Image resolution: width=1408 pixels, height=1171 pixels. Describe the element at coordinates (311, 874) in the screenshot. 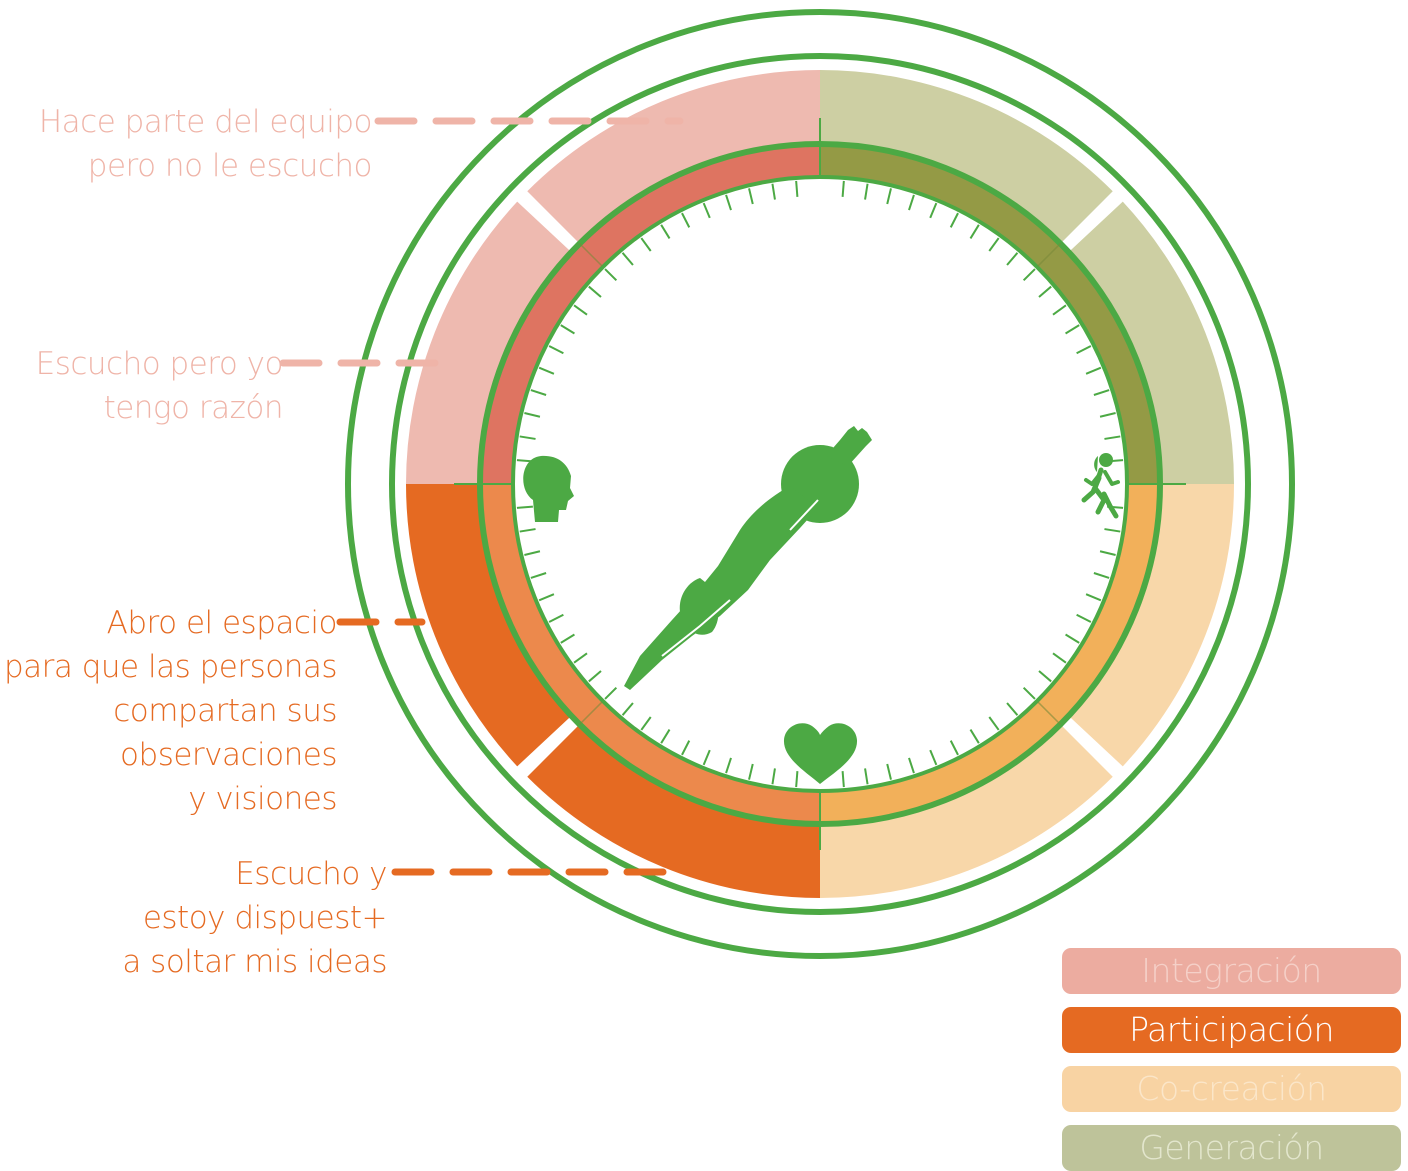

I see `label-line: Escucho y` at that location.